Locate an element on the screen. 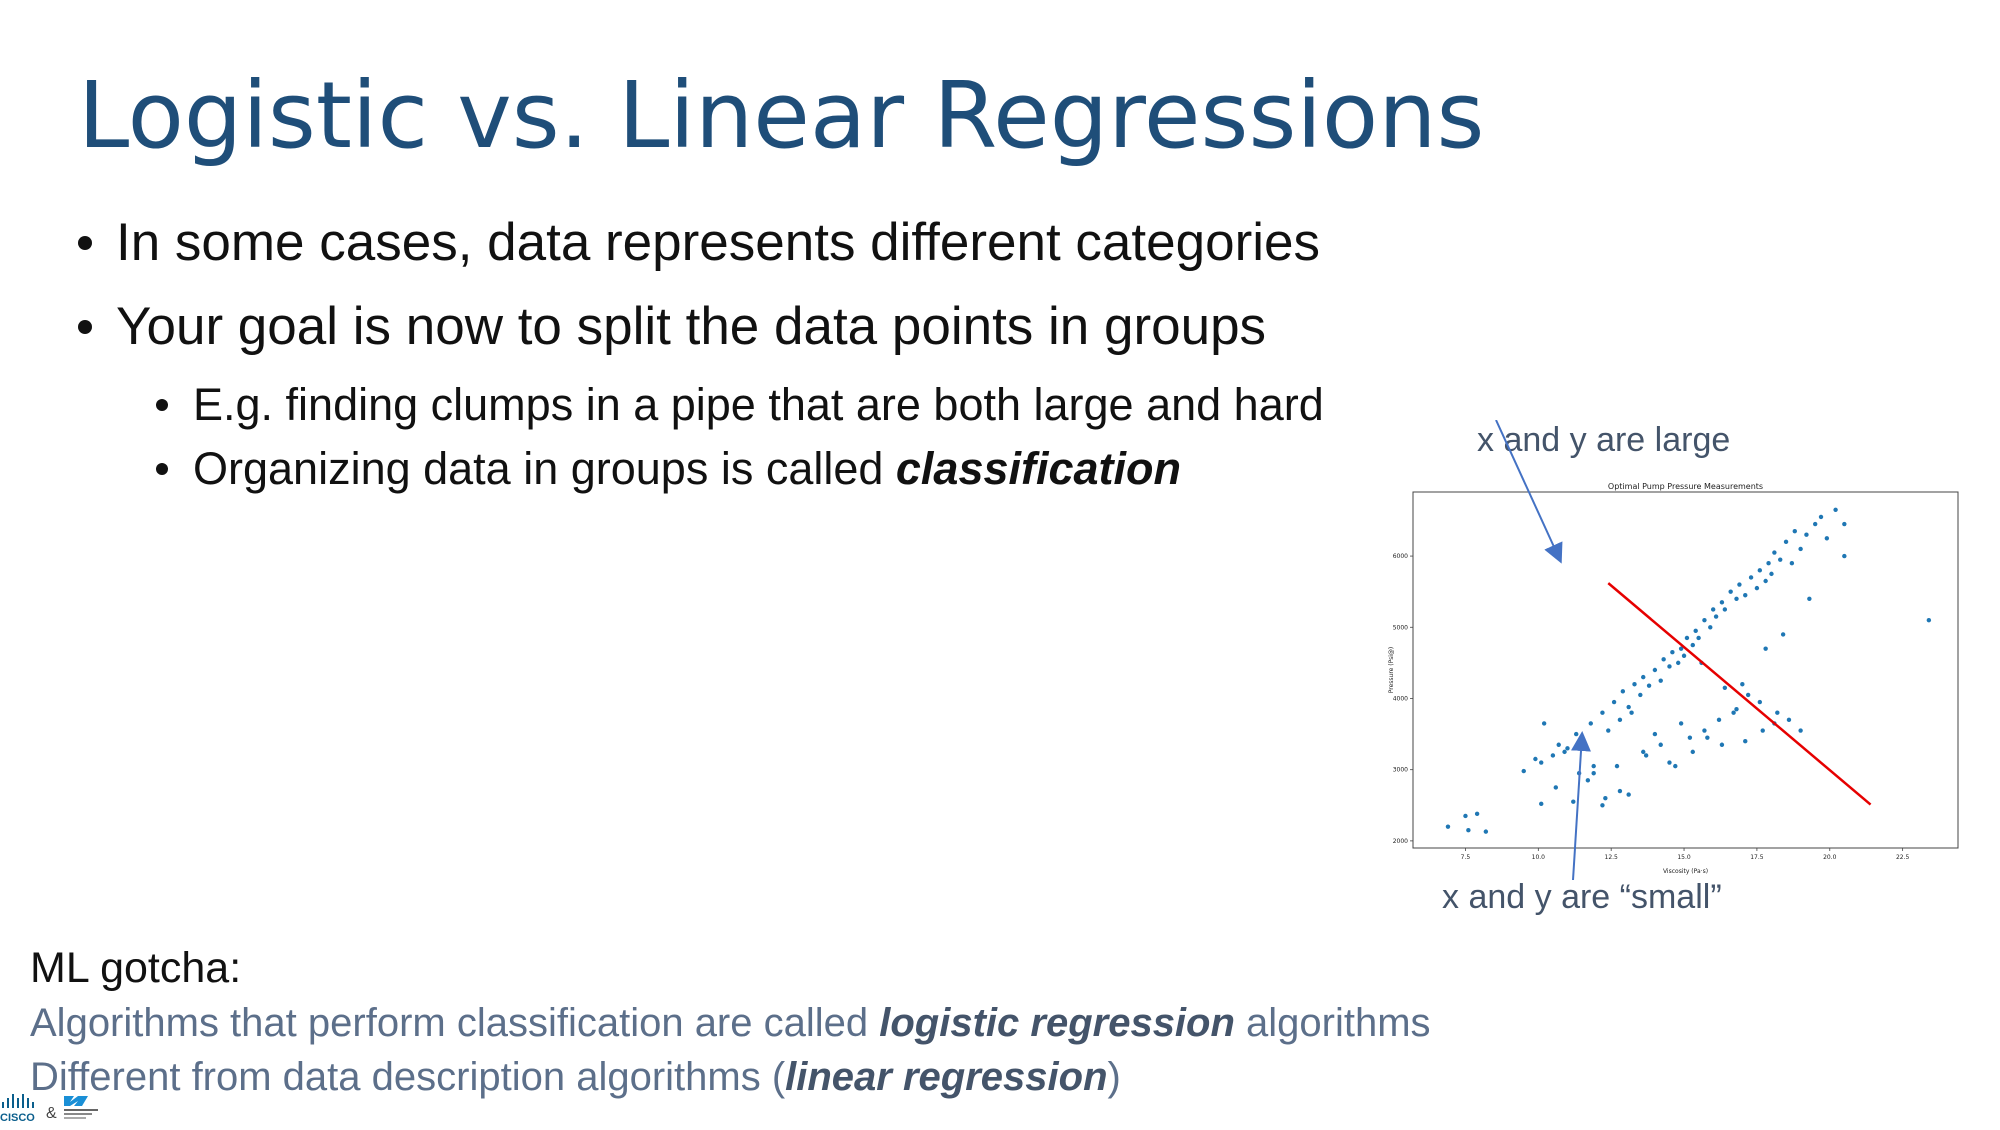 Image resolution: width=2000 pixels, height=1130 pixels. classification-term: classification is located at coordinates (1038, 468).